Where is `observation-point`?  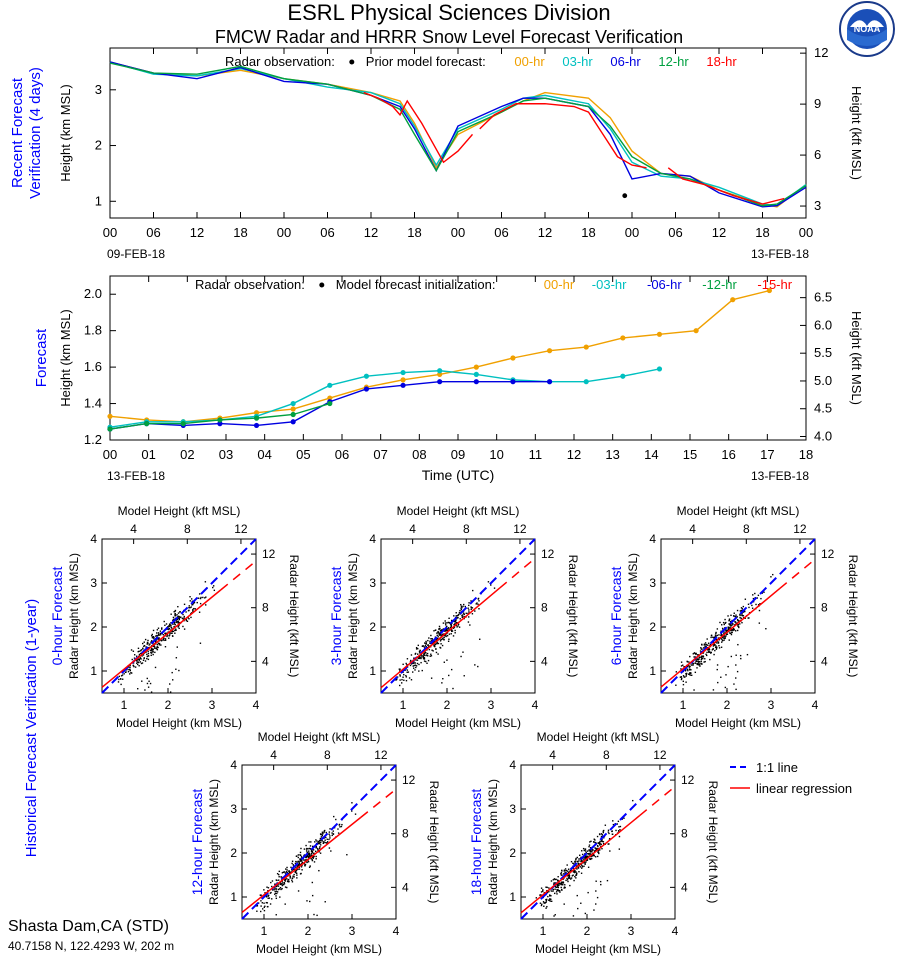
observation-point is located at coordinates (625, 196).